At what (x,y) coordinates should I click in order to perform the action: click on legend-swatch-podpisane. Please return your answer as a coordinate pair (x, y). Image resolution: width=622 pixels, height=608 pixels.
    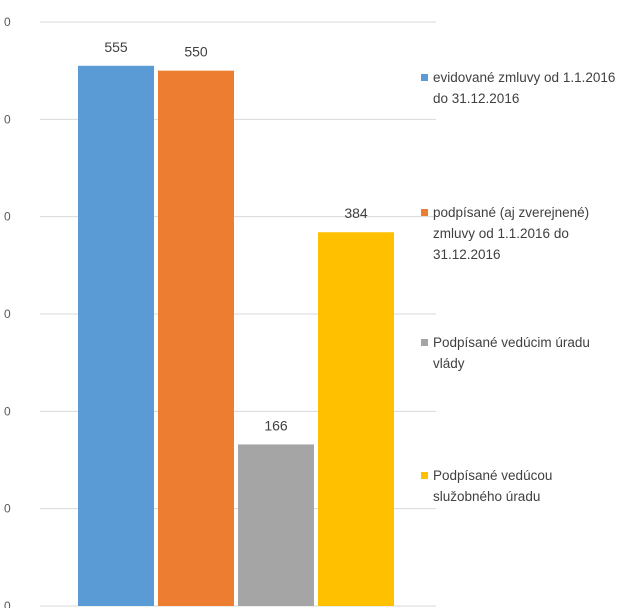
    Looking at the image, I should click on (424, 212).